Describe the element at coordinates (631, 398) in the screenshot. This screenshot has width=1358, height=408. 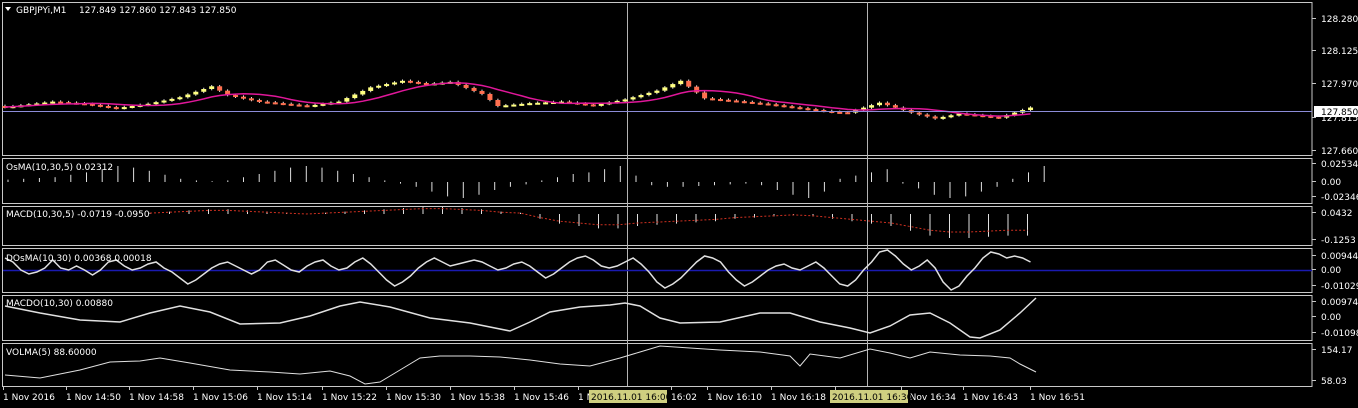
I see `crosshair-time-label: 2016.11.01 16:00` at that location.